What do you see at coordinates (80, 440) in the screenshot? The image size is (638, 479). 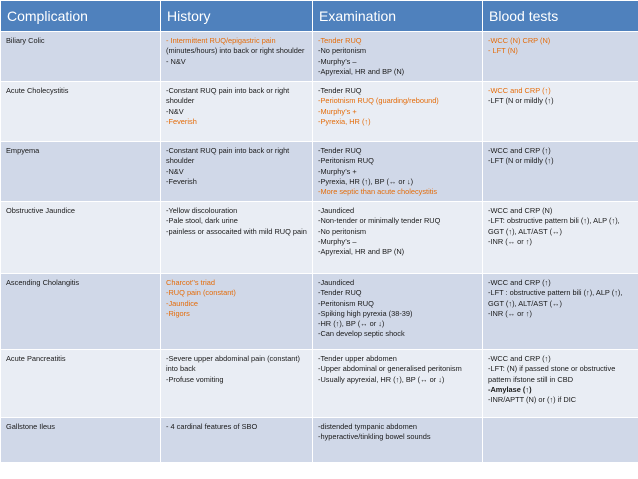 I see `complication-cell: Gallstone Ileus` at bounding box center [80, 440].